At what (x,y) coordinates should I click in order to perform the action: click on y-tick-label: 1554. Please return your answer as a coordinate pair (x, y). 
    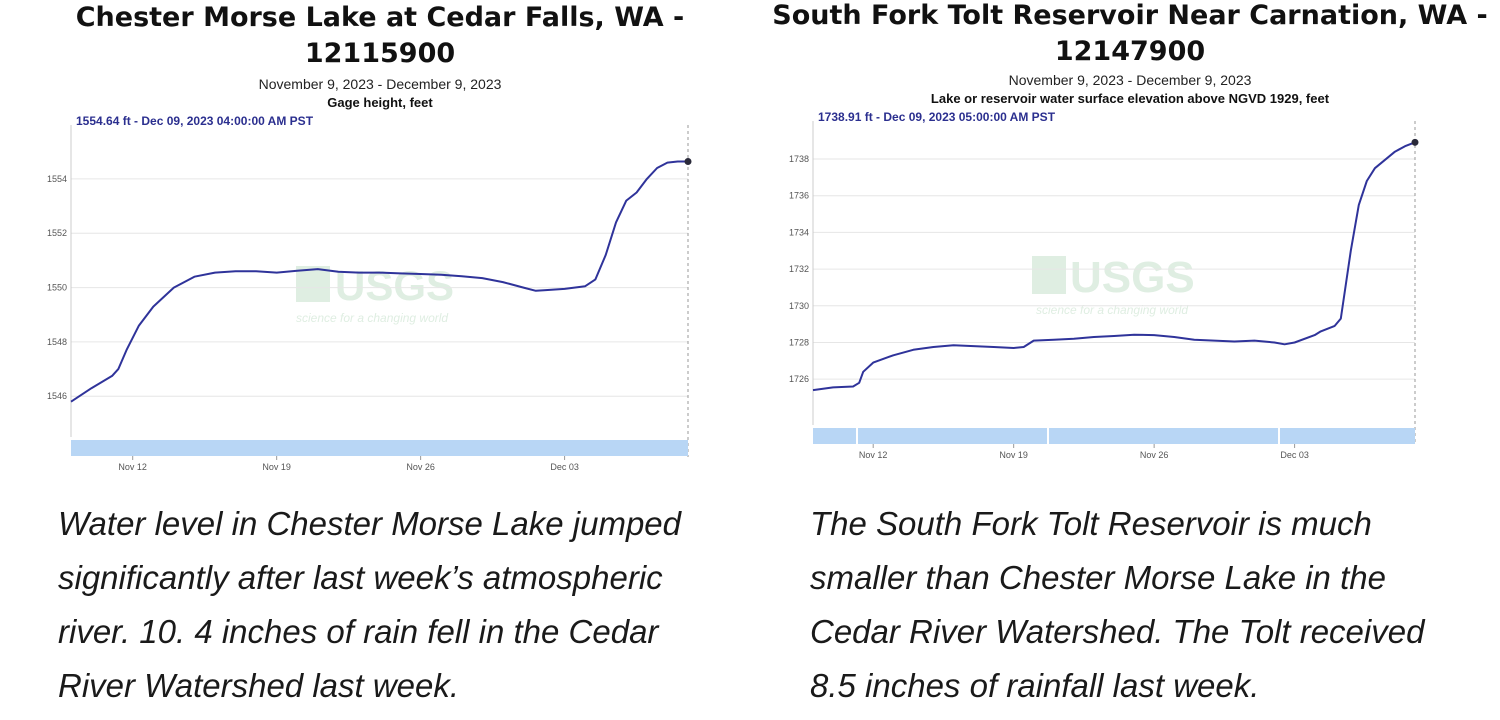
    Looking at the image, I should click on (57, 179).